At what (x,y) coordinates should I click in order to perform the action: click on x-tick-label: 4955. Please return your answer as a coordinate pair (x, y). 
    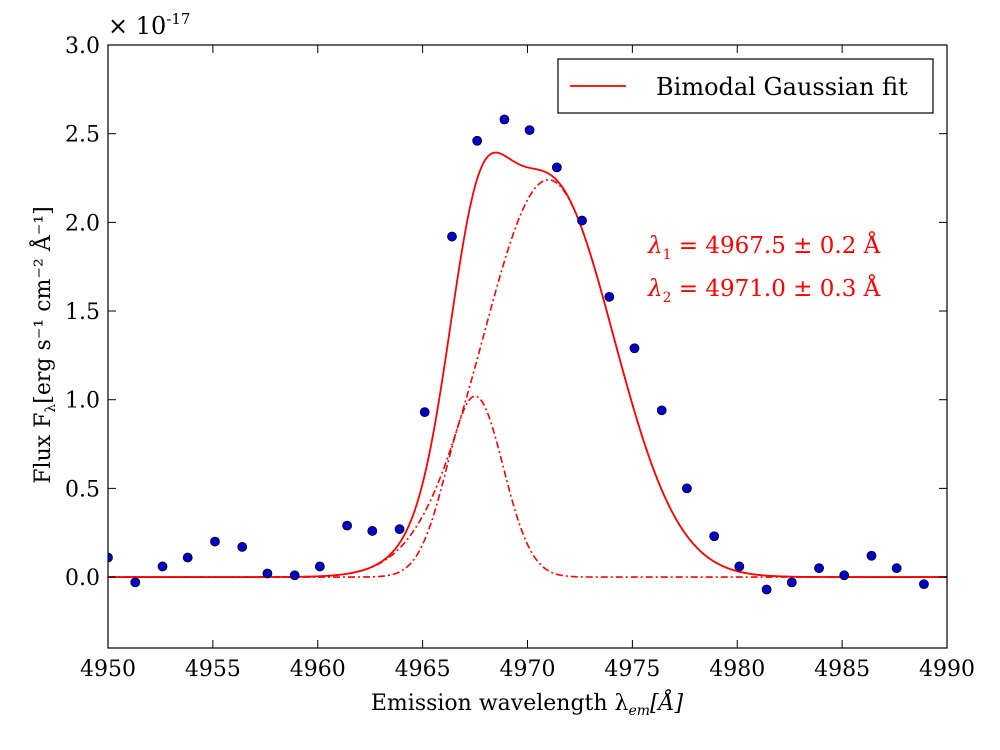
    Looking at the image, I should click on (213, 669).